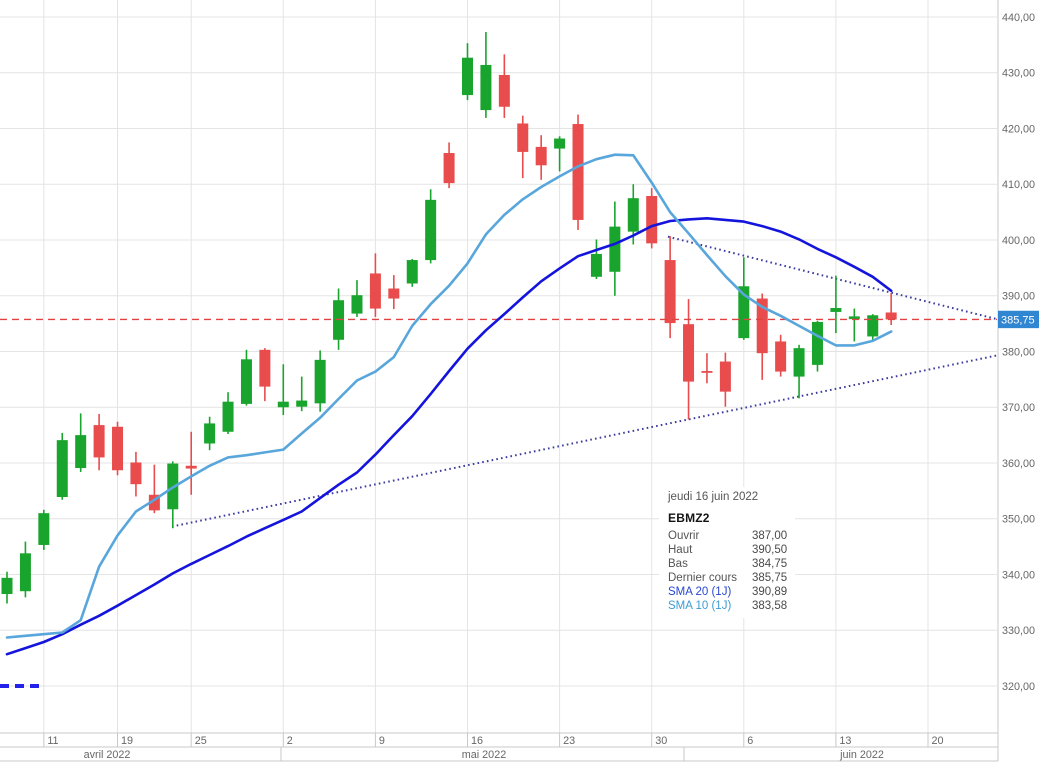  Describe the element at coordinates (727, 550) in the screenshot. I see `tooltip-row: Haut 390,50` at that location.